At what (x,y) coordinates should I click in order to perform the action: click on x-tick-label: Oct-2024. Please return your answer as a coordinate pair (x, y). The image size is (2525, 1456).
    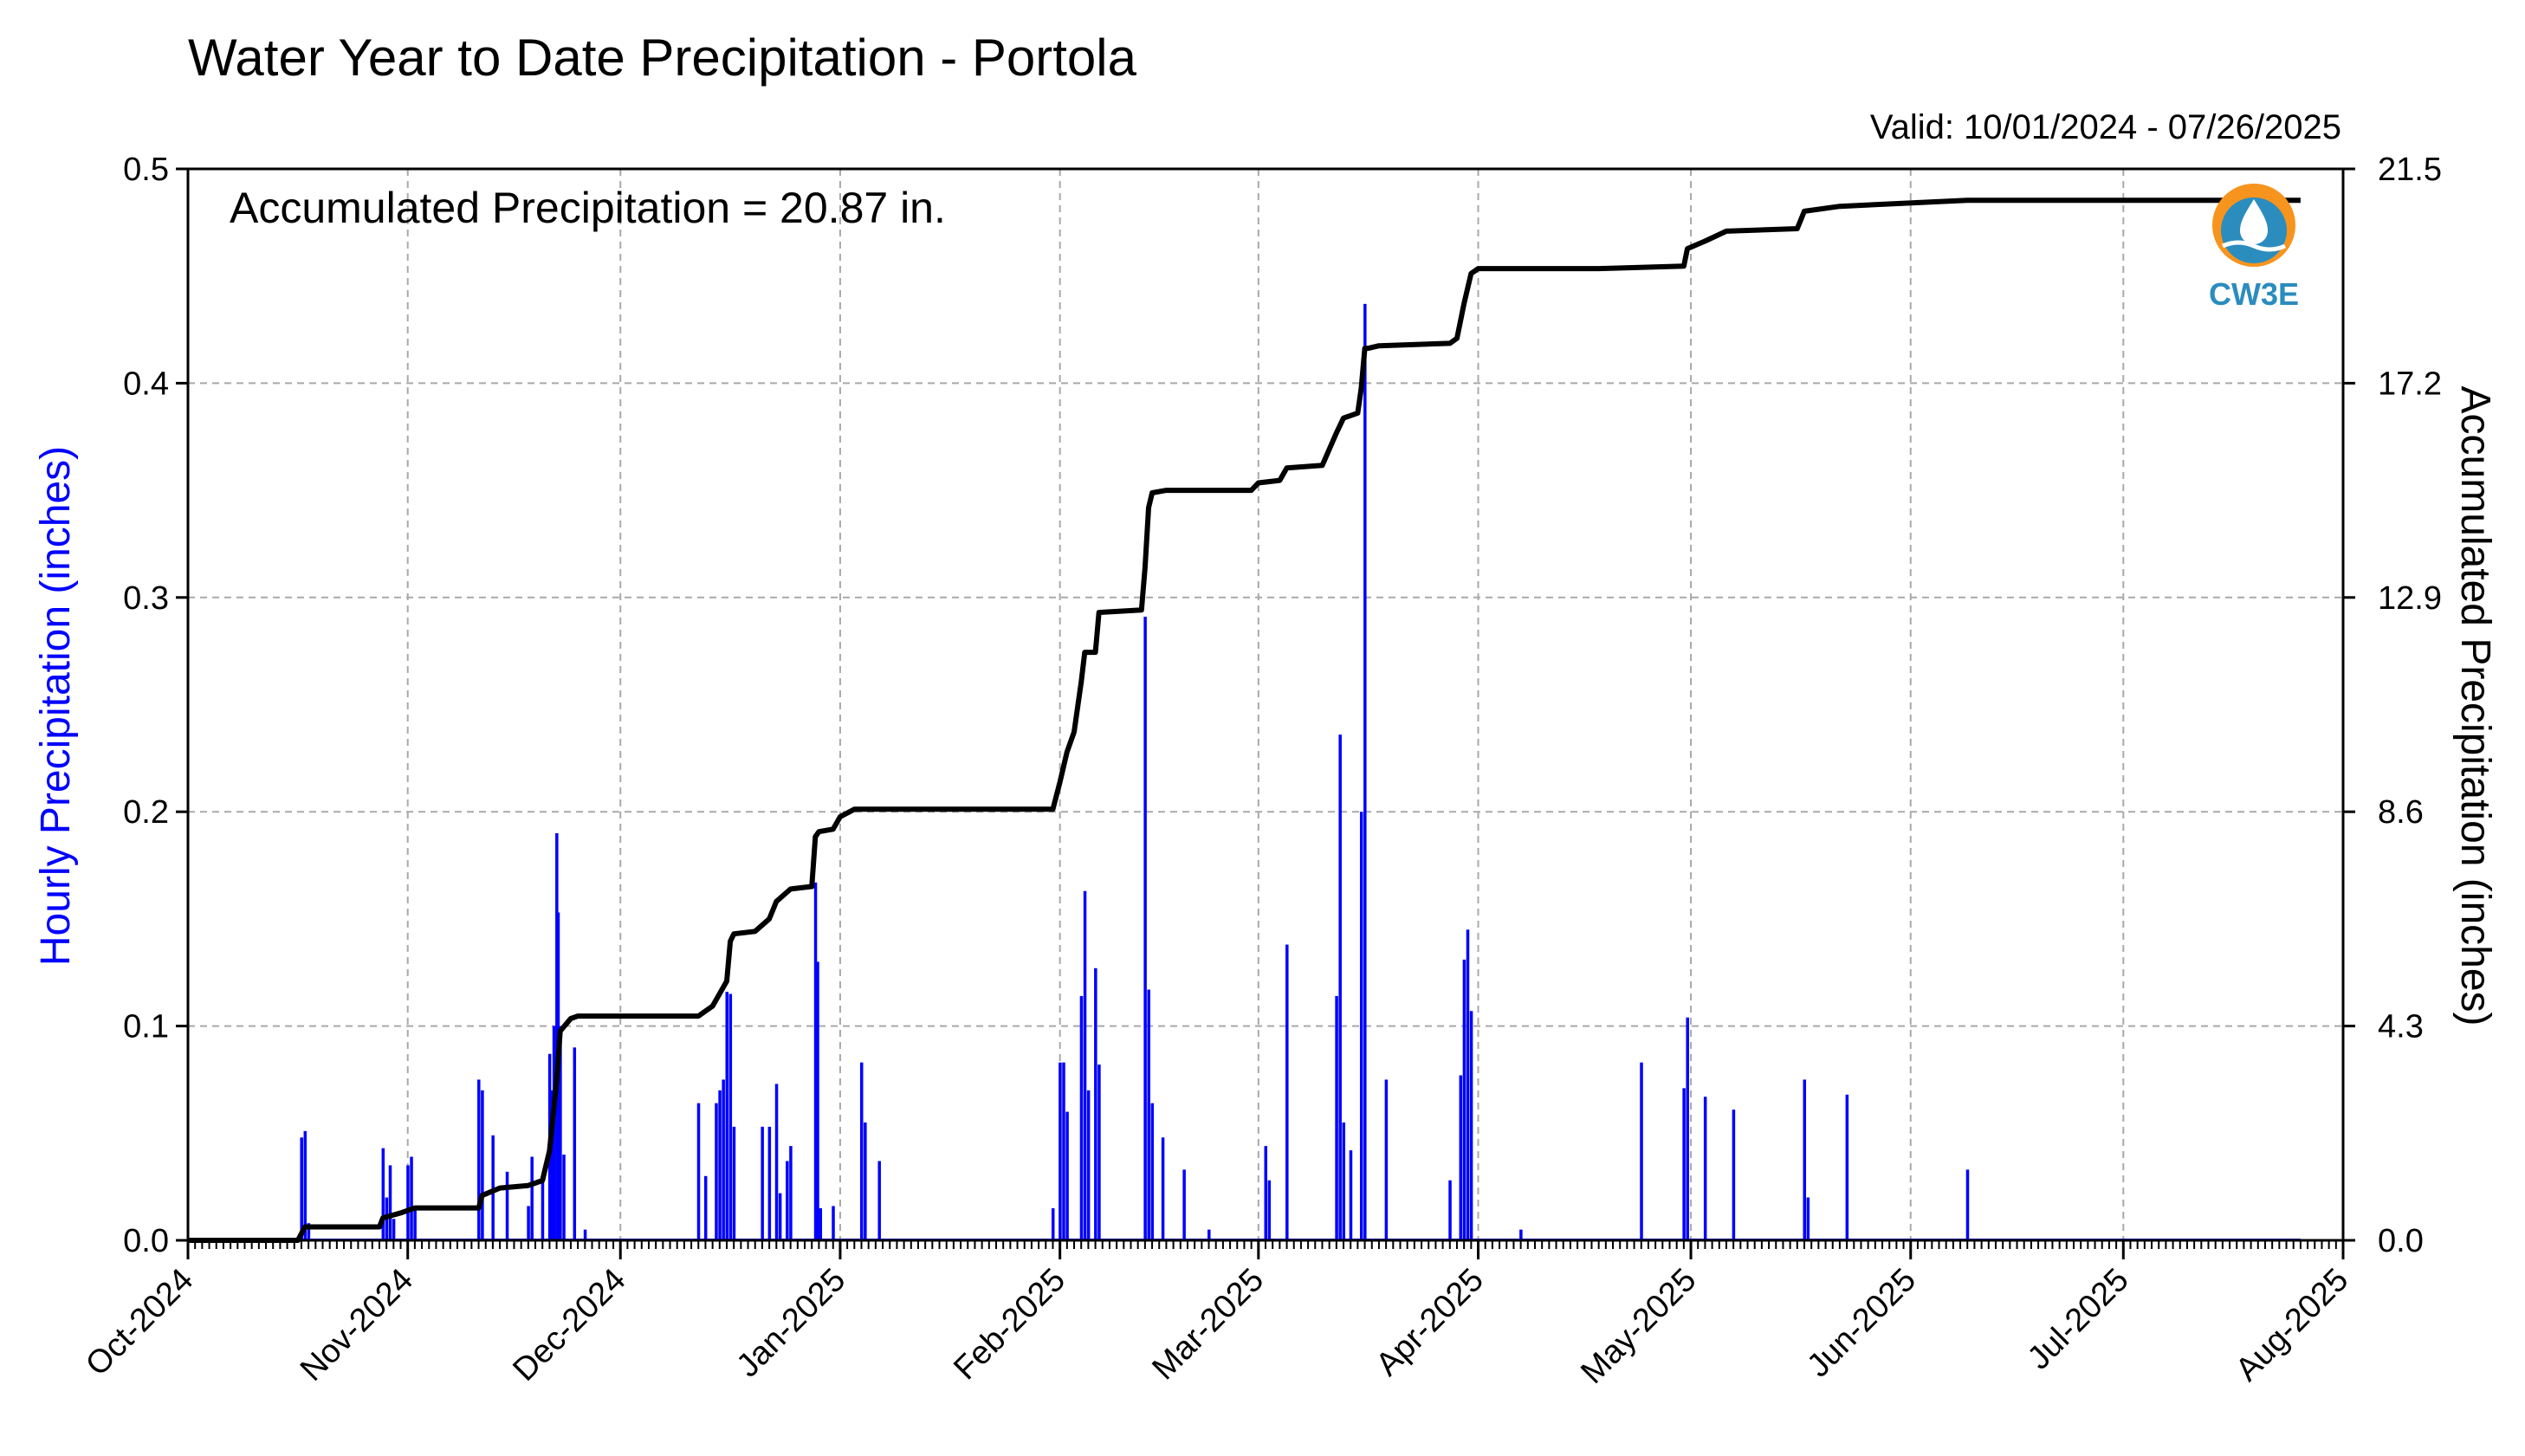
    Looking at the image, I should click on (139, 1322).